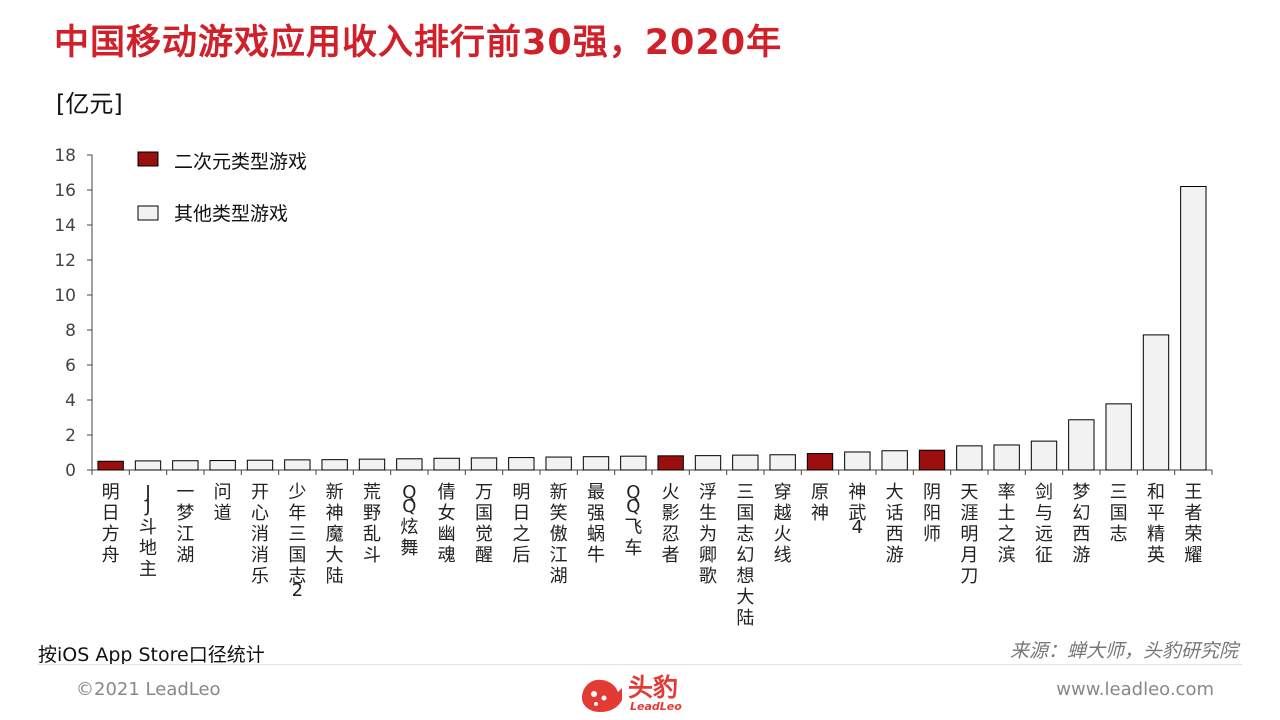 This screenshot has width=1280, height=720. I want to click on page-title: 中国移动游戏应用收入排行前30强，2020年, so click(418, 43).